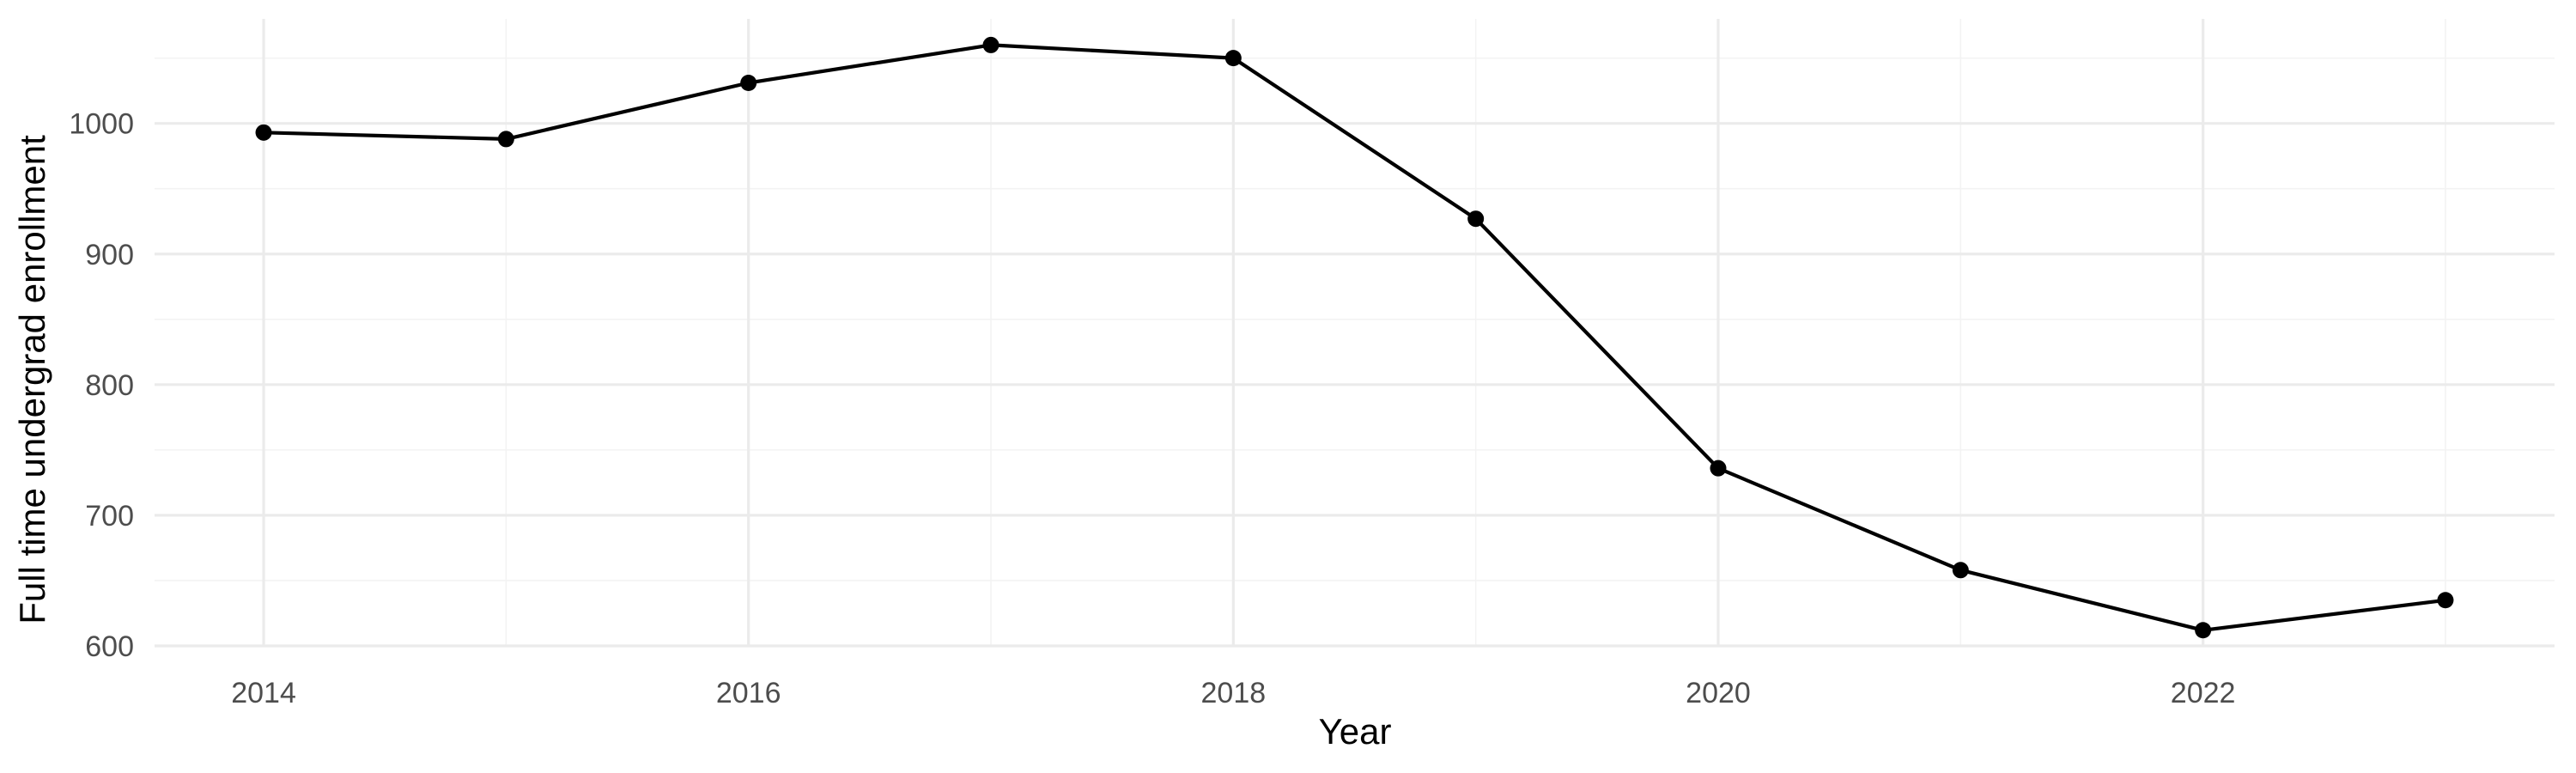 This screenshot has width=2576, height=773. What do you see at coordinates (263, 693) in the screenshot?
I see `x-tick-label: 2014` at bounding box center [263, 693].